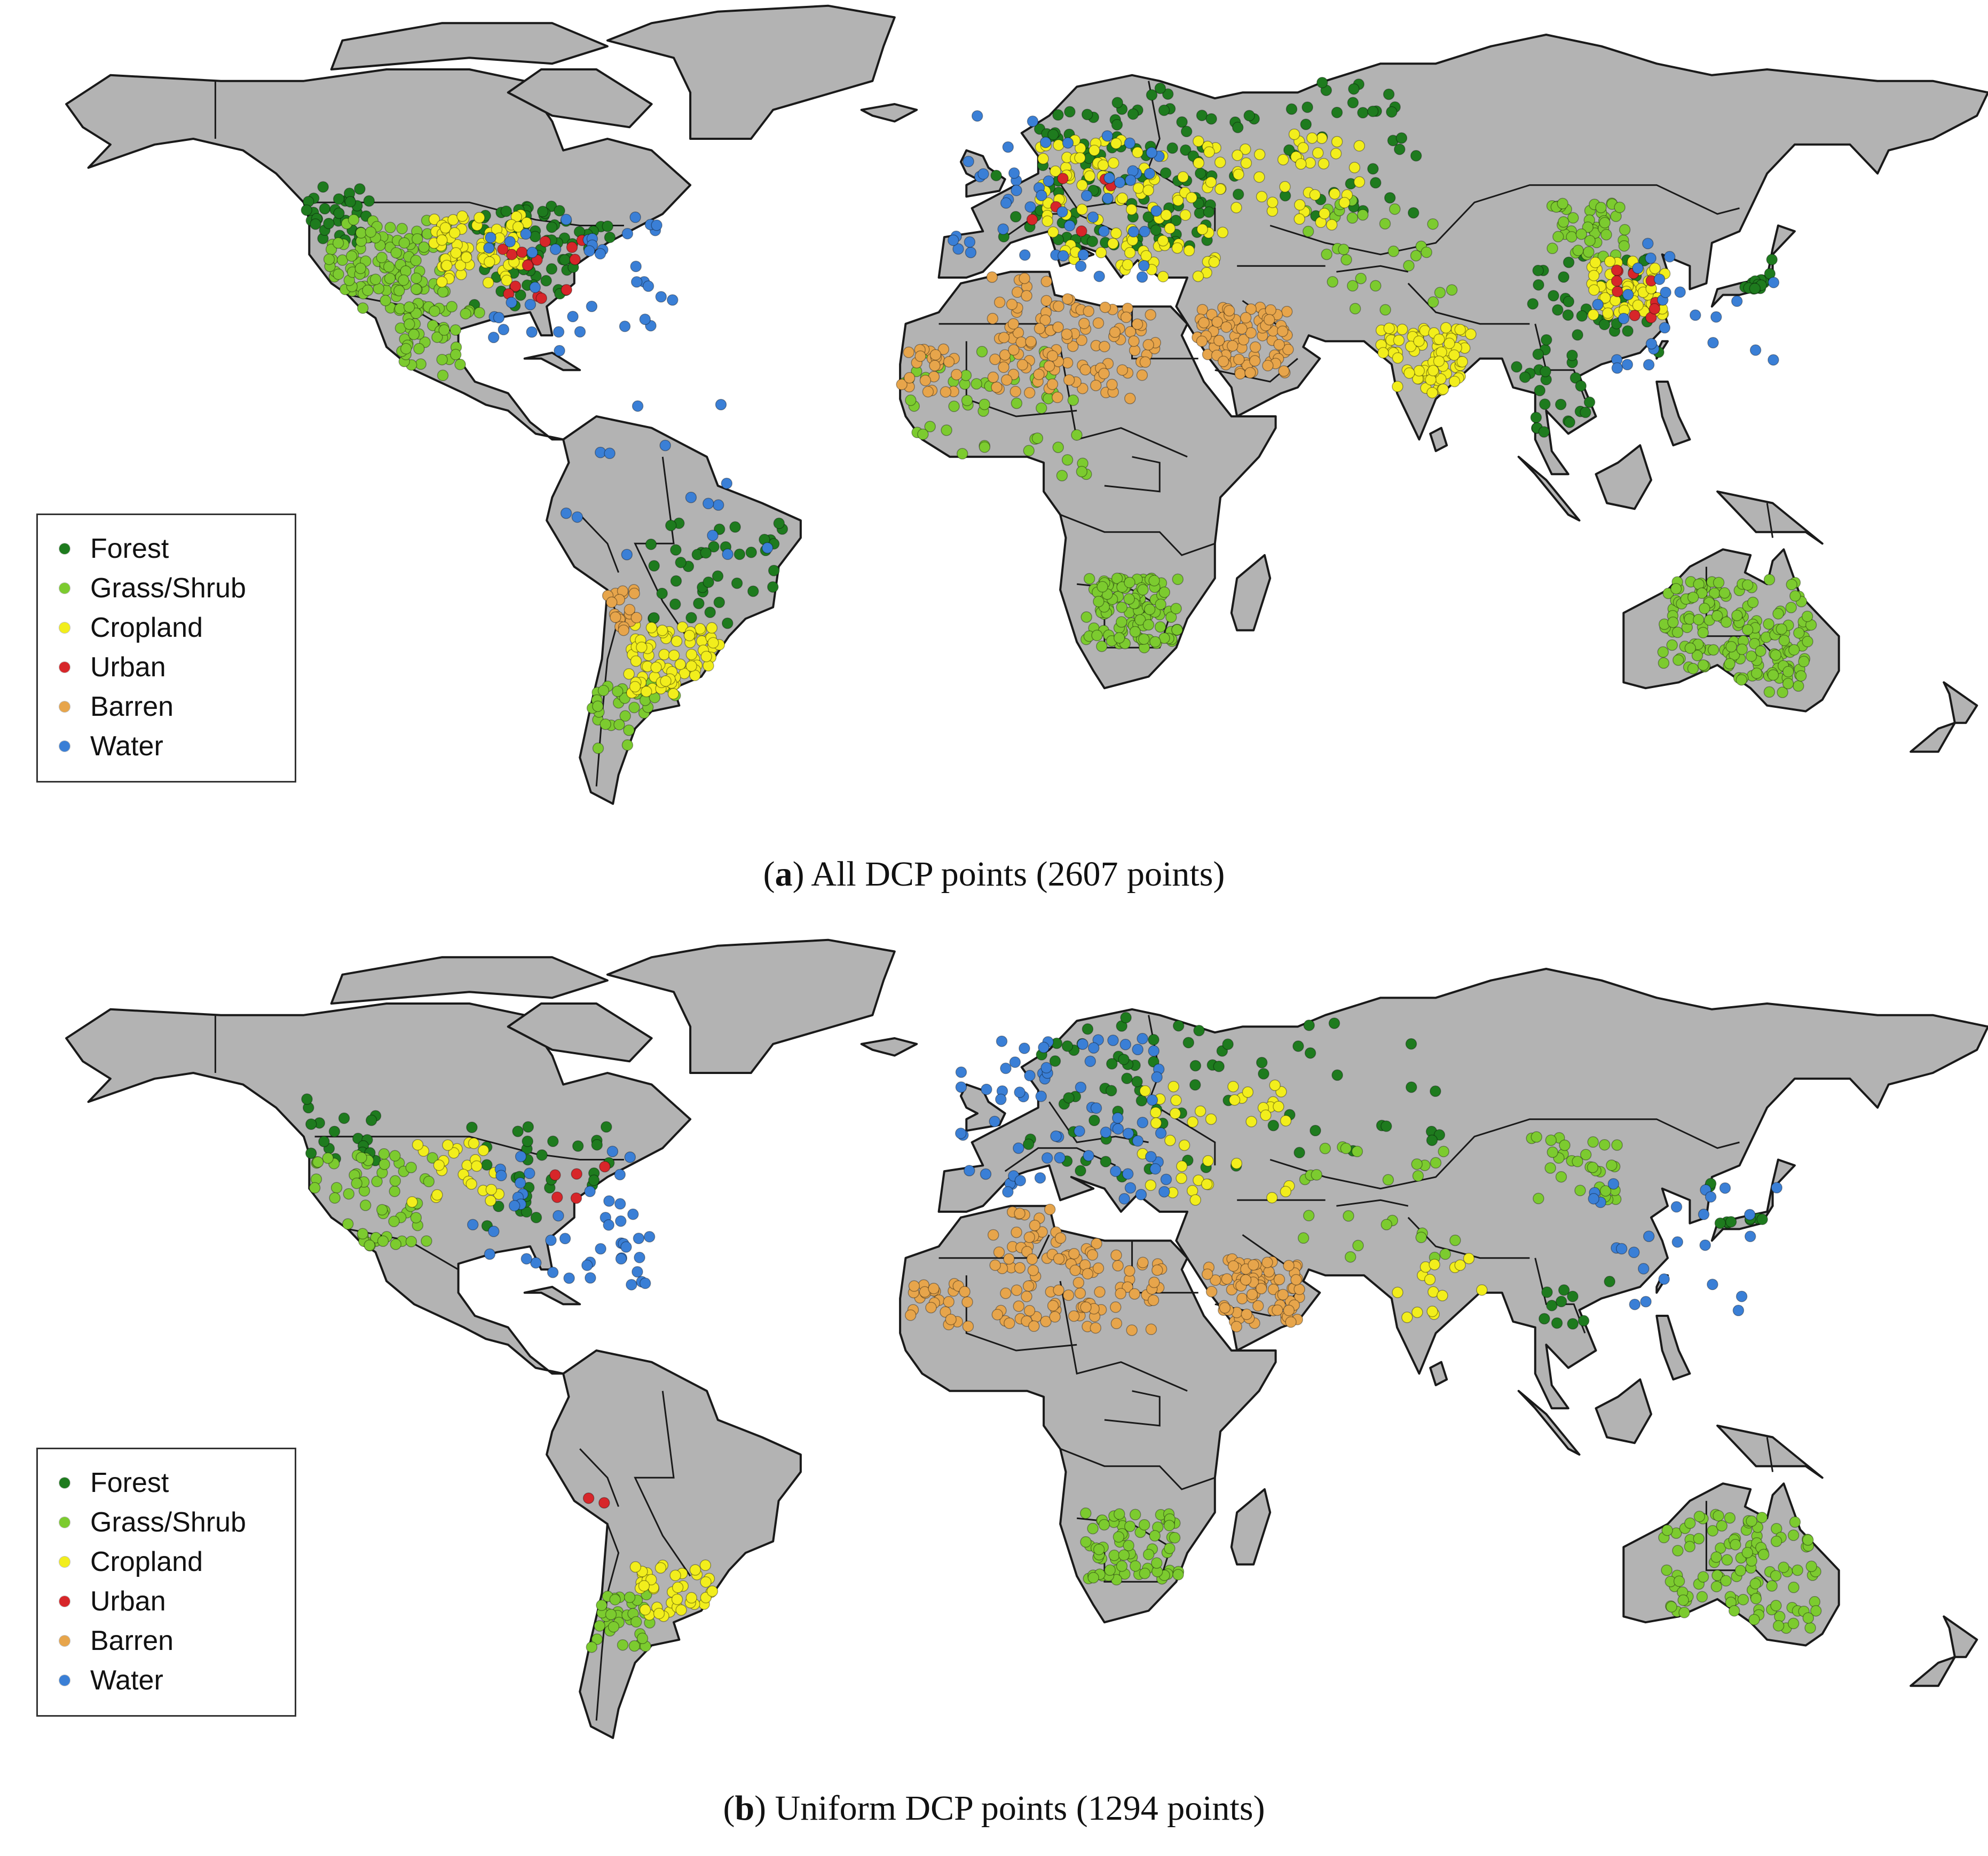  I want to click on landmass-africa, so click(1088, 1414).